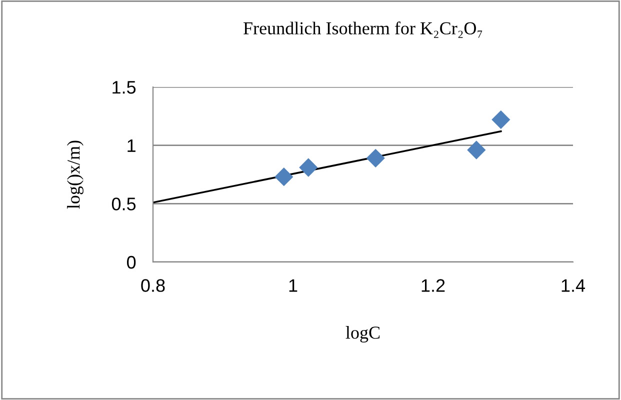 This screenshot has height=400, width=621. Describe the element at coordinates (363, 334) in the screenshot. I see `x-axis-title: logC` at that location.